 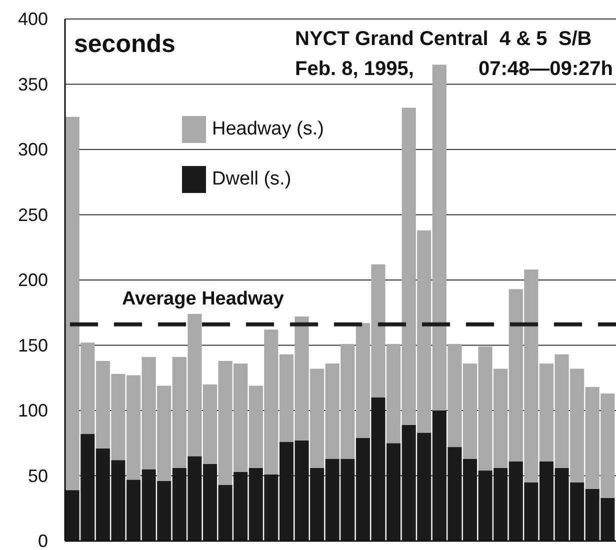 I want to click on legend-label: Dwell (s.), so click(x=252, y=179).